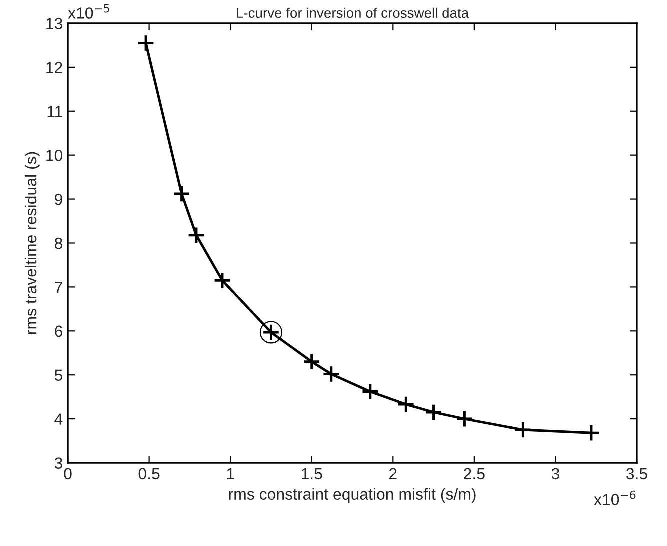 The width and height of the screenshot is (667, 546). I want to click on y-tick-label: 9, so click(58, 200).